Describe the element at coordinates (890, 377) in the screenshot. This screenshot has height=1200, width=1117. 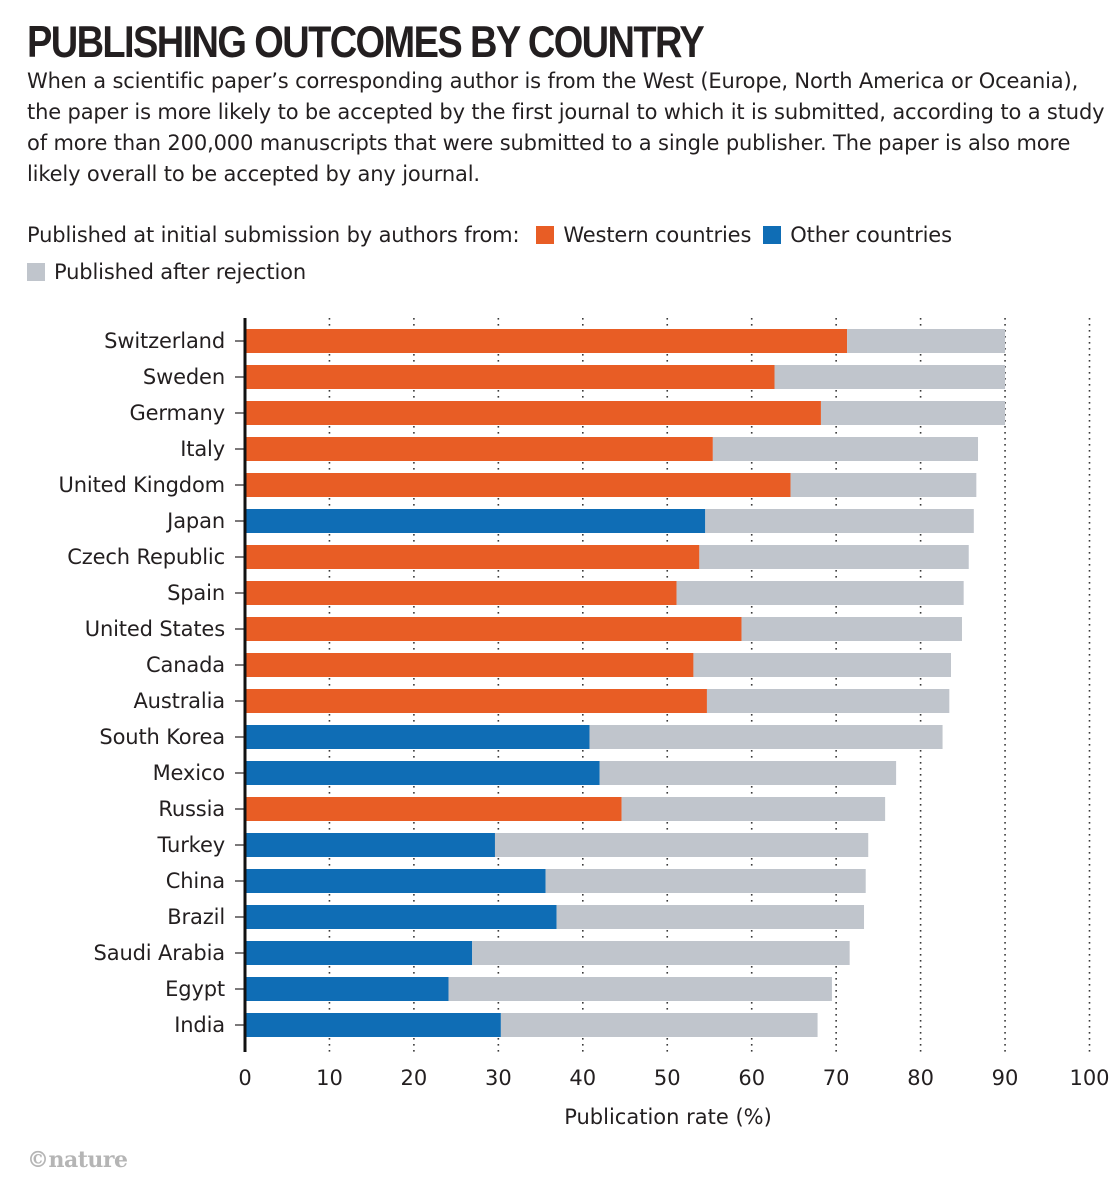
I see `bar-after-sweden` at that location.